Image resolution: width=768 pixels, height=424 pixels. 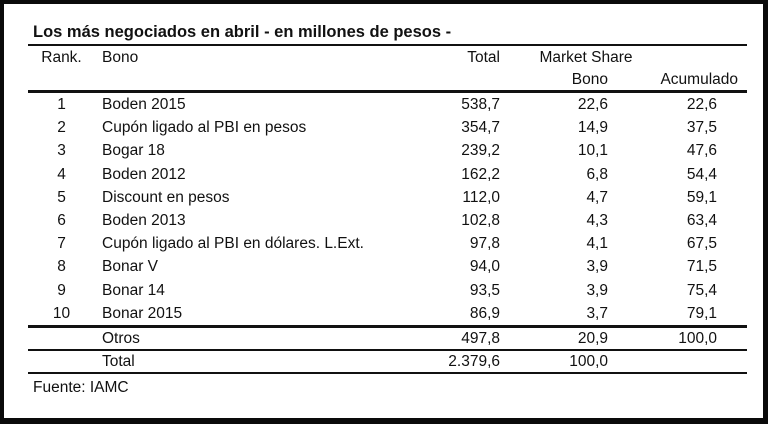 What do you see at coordinates (387, 104) in the screenshot?
I see `table-row: 1 Boden 2015 538,7 22,6 22,6` at bounding box center [387, 104].